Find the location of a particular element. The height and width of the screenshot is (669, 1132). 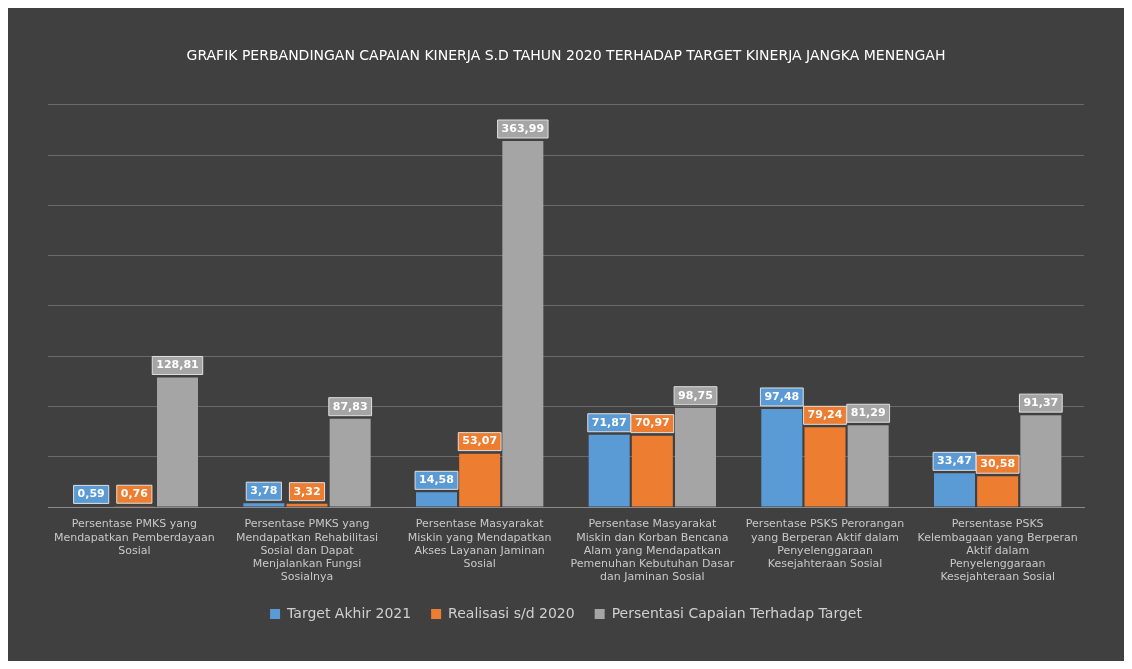

x-tick-label: Persentase Masyarakat Miskin yang Mendapatkan Akses Layanan Jaminan Sosial is located at coordinates (479, 544).